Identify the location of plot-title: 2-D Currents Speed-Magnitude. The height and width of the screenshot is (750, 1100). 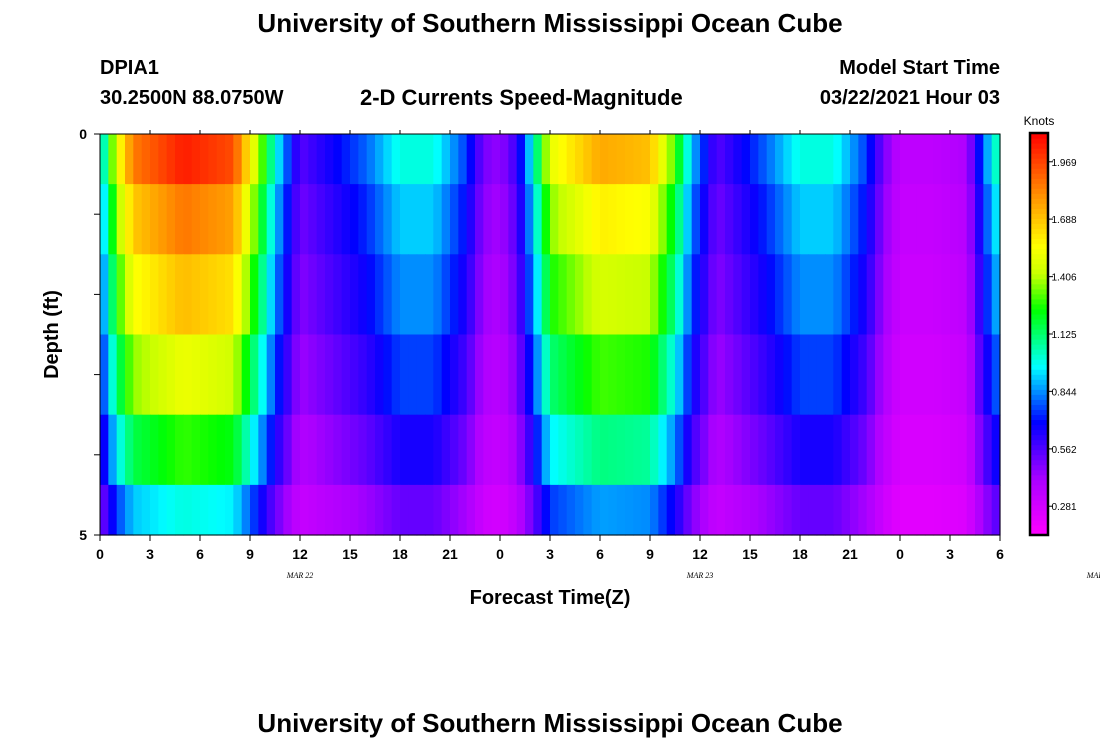
(521, 97).